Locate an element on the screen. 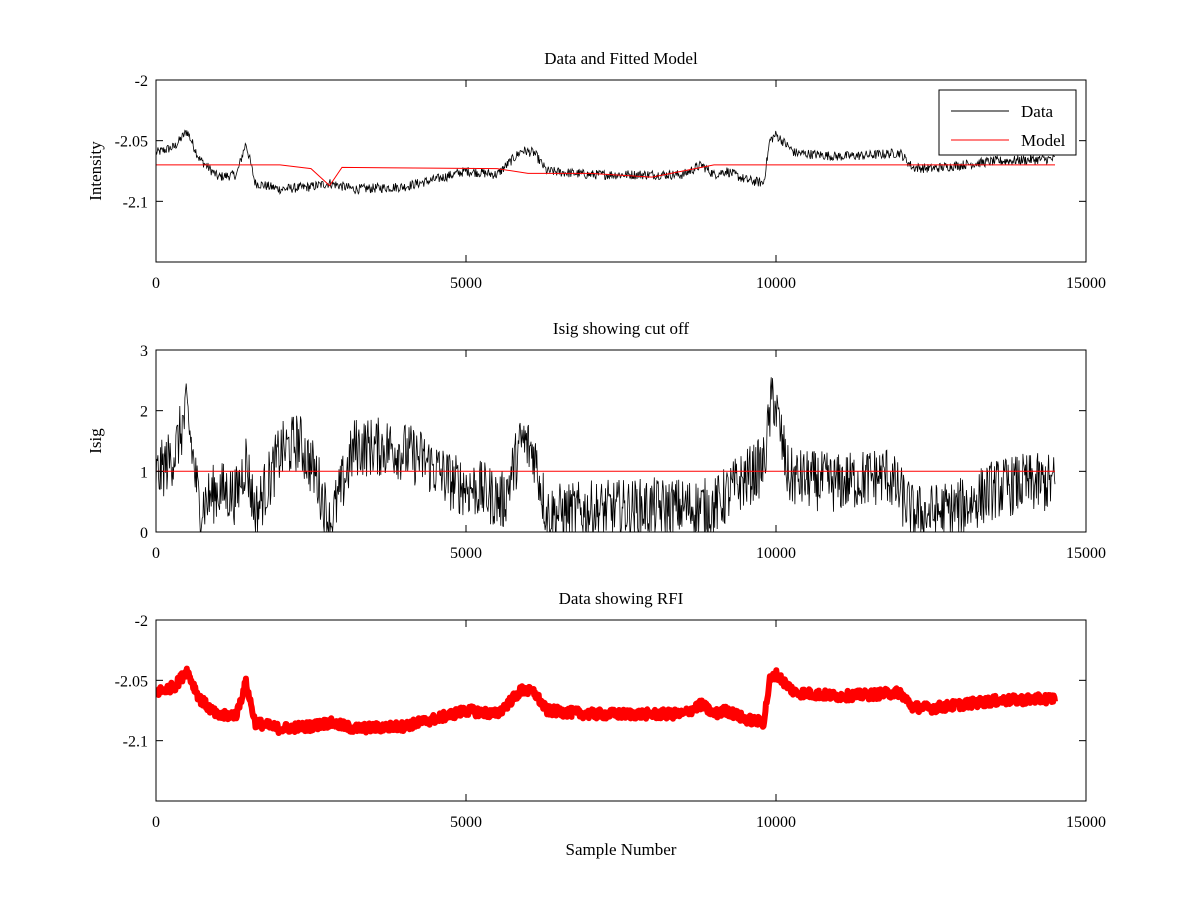 The height and width of the screenshot is (900, 1200). series-markers is located at coordinates (607, 700).